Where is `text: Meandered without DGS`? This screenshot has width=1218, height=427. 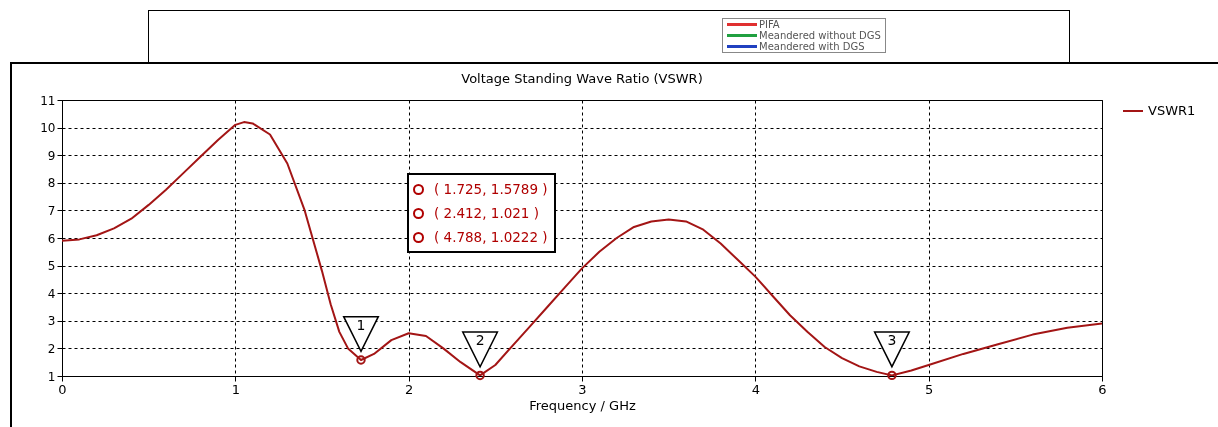 text: Meandered without DGS is located at coordinates (820, 35).